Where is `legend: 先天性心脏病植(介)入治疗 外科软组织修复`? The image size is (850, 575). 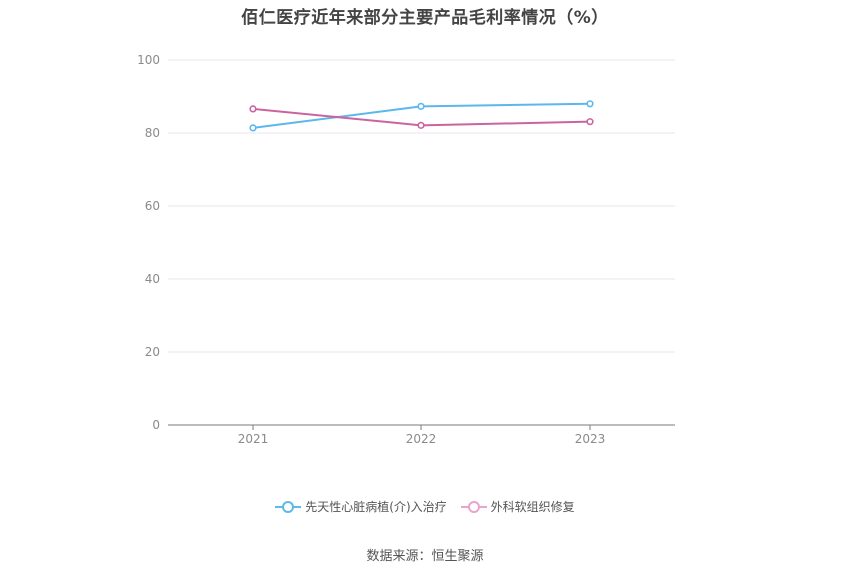
legend: 先天性心脏病植(介)入治疗 外科软组织修复 is located at coordinates (425, 506).